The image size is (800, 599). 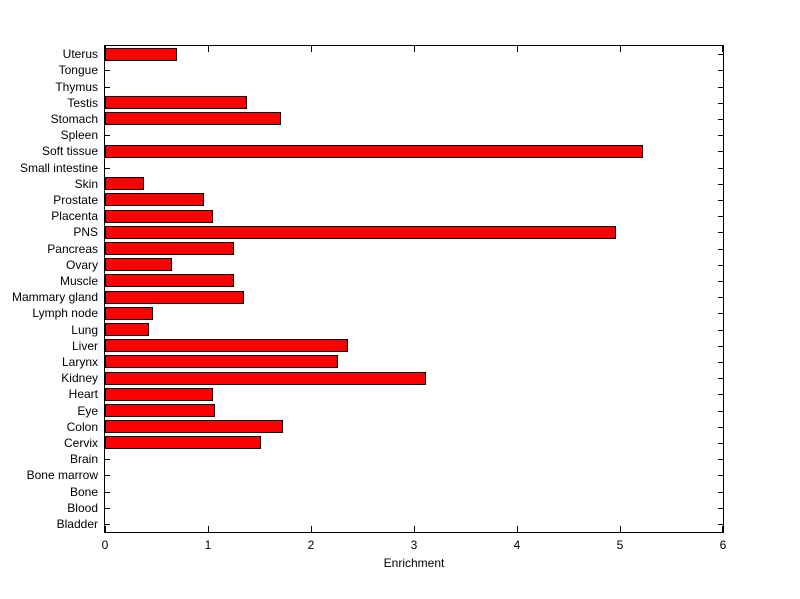 What do you see at coordinates (80, 54) in the screenshot?
I see `y-tick-label-uterus: Uterus` at bounding box center [80, 54].